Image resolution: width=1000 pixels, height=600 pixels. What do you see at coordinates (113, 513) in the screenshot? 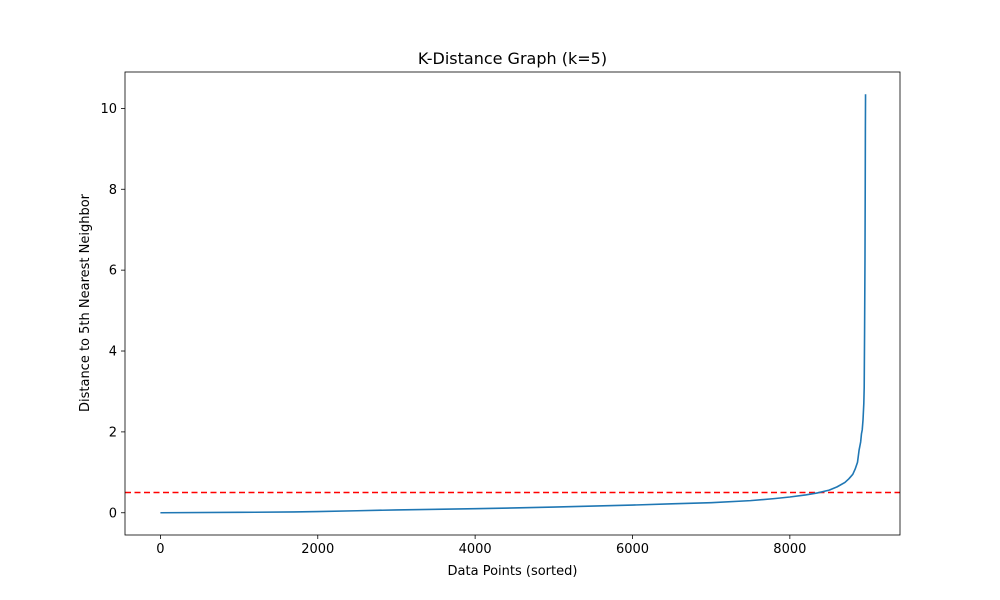
I see `y-tick-label-0: 0` at bounding box center [113, 513].